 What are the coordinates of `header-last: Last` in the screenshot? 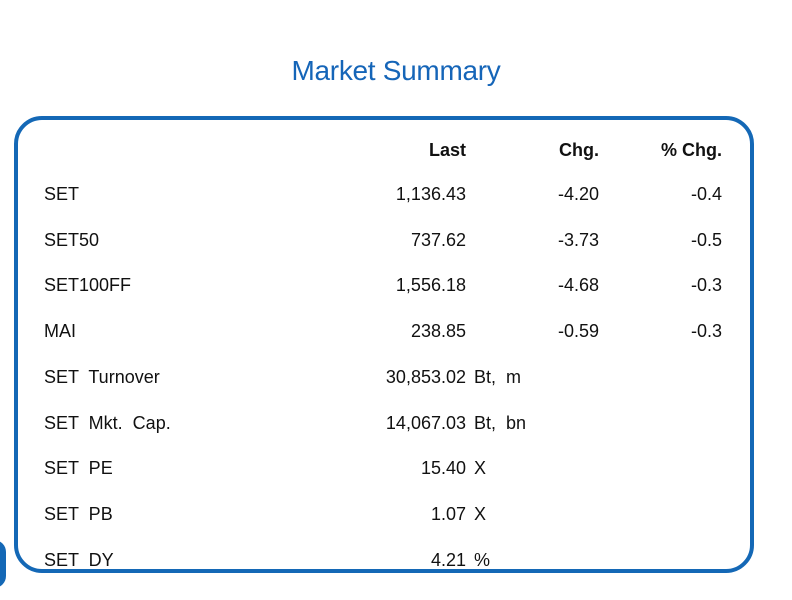 It's located at (447, 150).